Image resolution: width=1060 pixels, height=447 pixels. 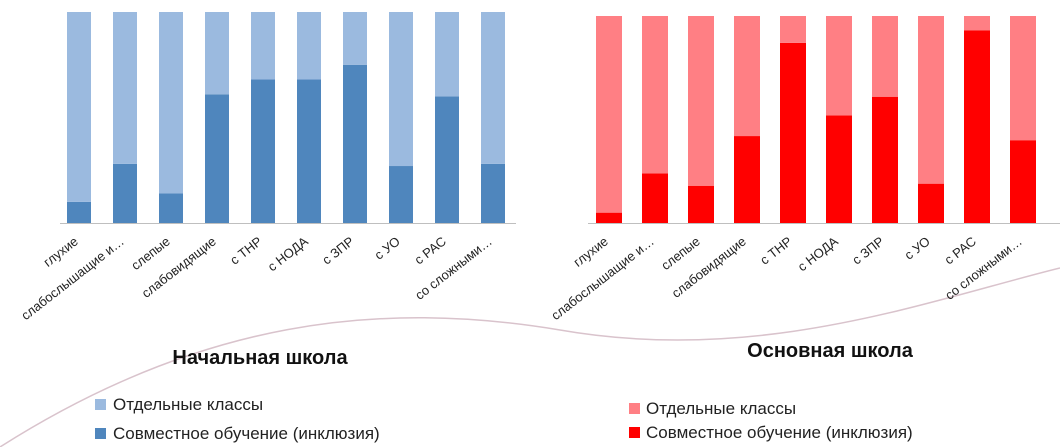 I want to click on legend-right-separate-label: Отдельные классы, so click(x=721, y=408).